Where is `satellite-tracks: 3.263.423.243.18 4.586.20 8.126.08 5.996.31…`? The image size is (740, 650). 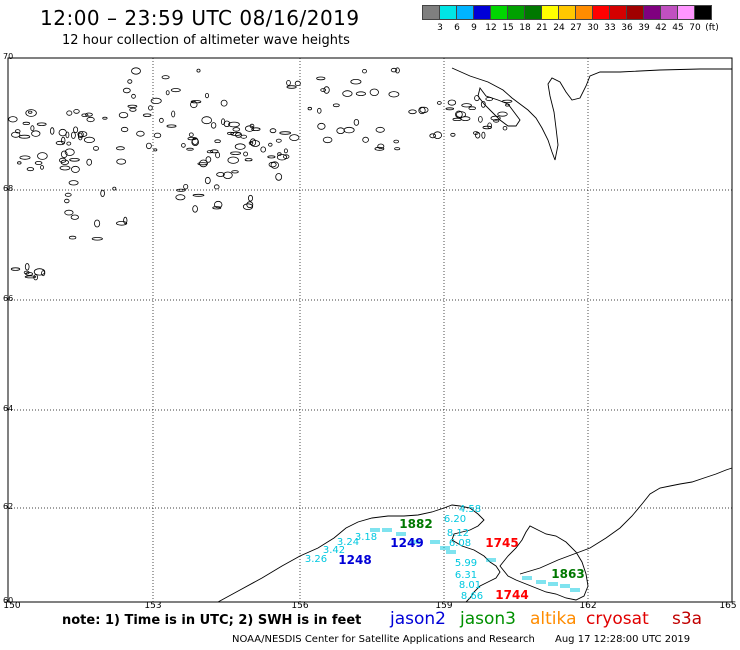 satellite-tracks: 3.263.423.243.18 4.586.20 8.126.08 5.996.31… is located at coordinates (442, 553).